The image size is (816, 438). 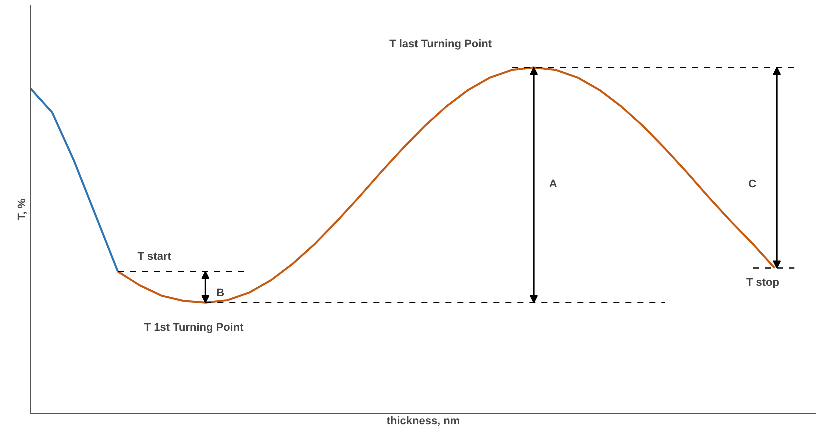 I want to click on x-axis-title: thickness, nm, so click(x=423, y=422).